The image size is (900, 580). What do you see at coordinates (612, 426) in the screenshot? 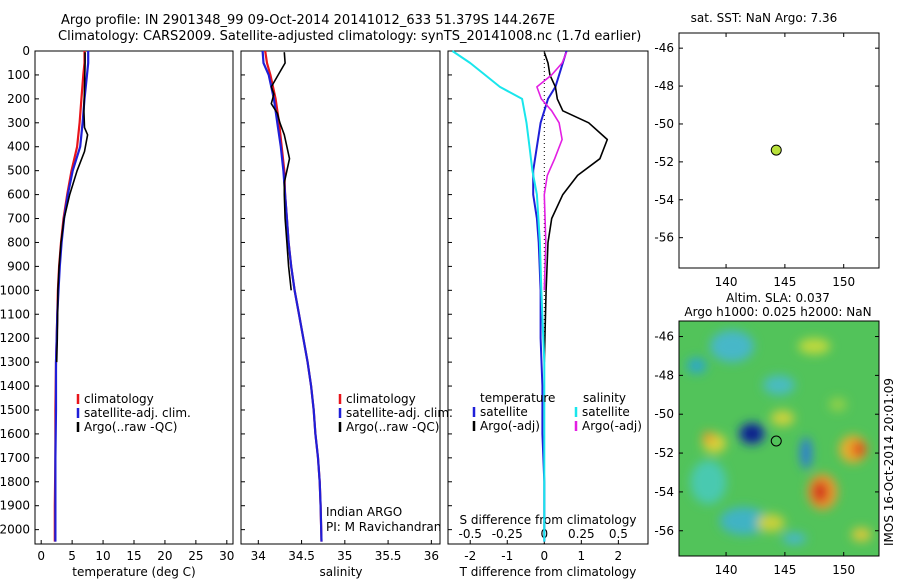
I see `difference-legend-salinity-label-1: Argo(-adj)` at bounding box center [612, 426].